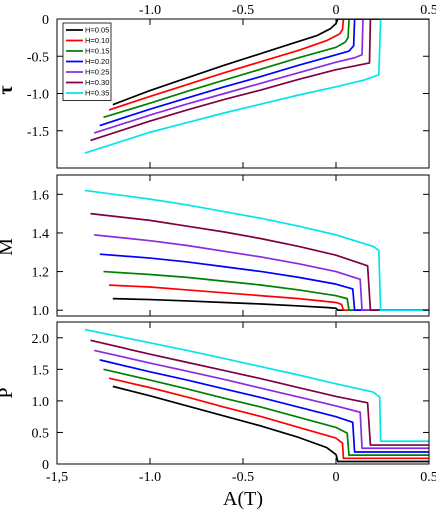 The width and height of the screenshot is (436, 513). What do you see at coordinates (41, 339) in the screenshot?
I see `p-ytick-label: 2.0` at bounding box center [41, 339].